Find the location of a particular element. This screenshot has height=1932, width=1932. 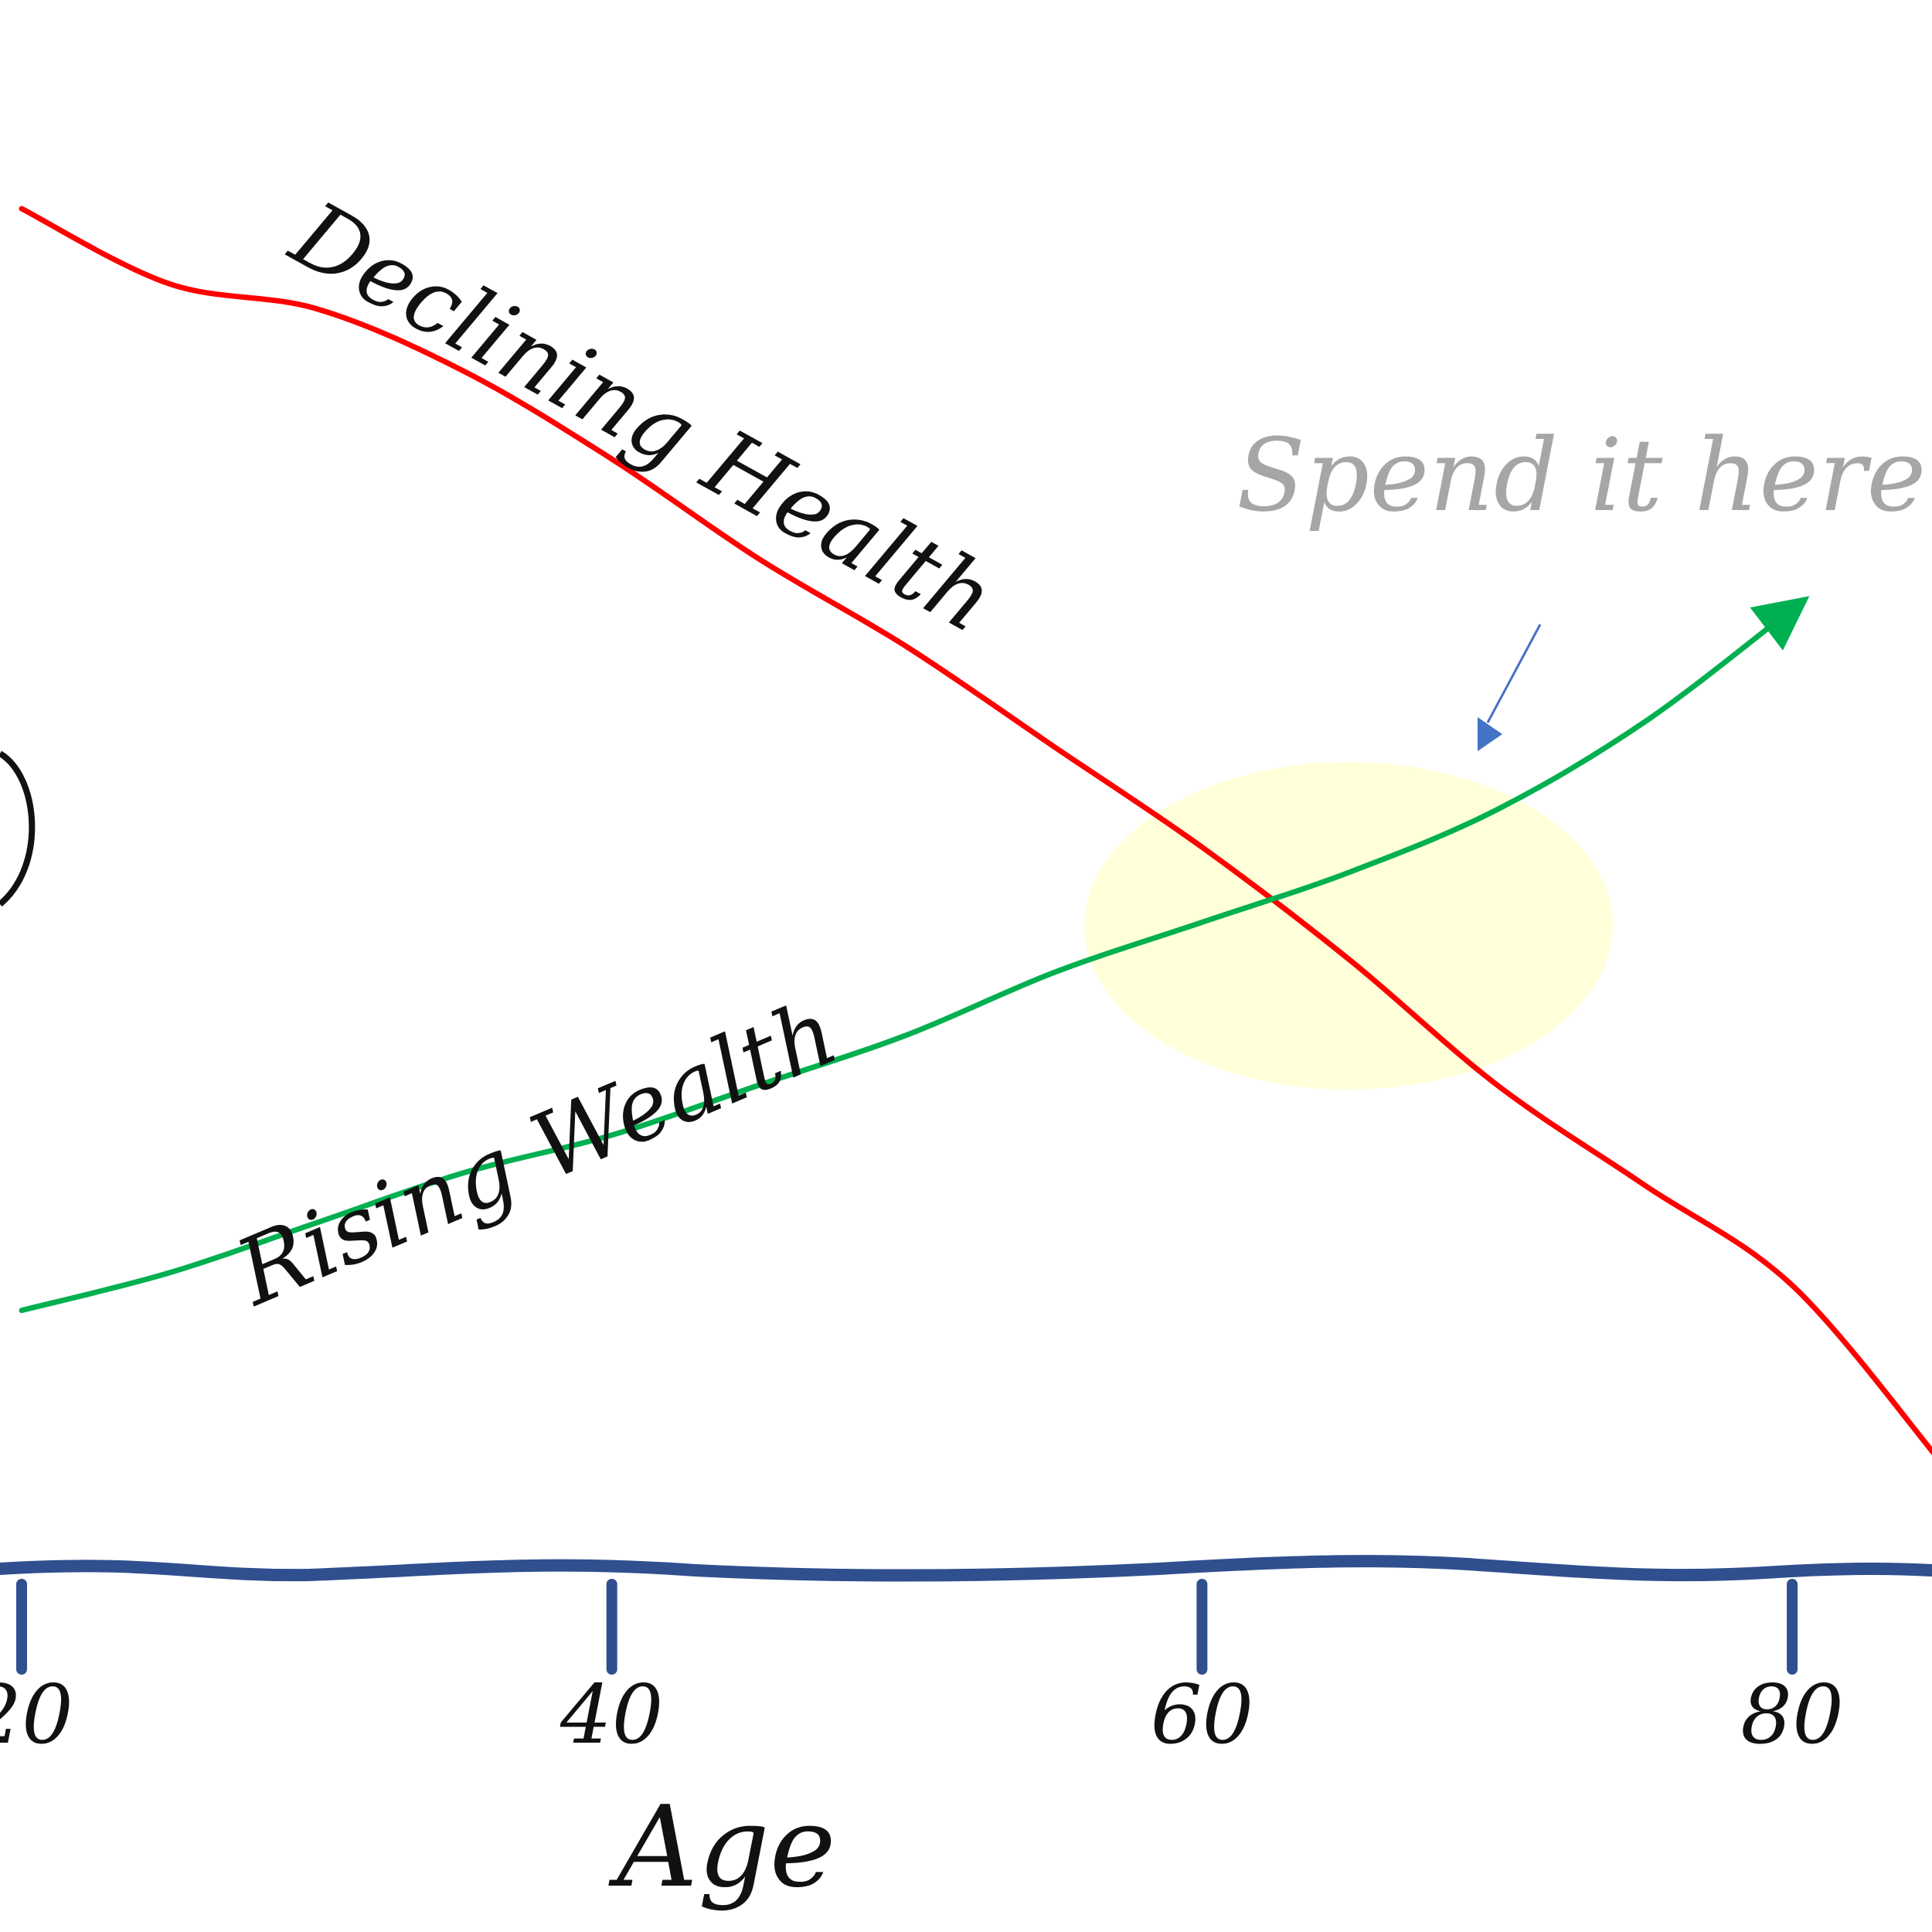

x-axis-tick-labels: 20 40 60 80 is located at coordinates (922, 1715).